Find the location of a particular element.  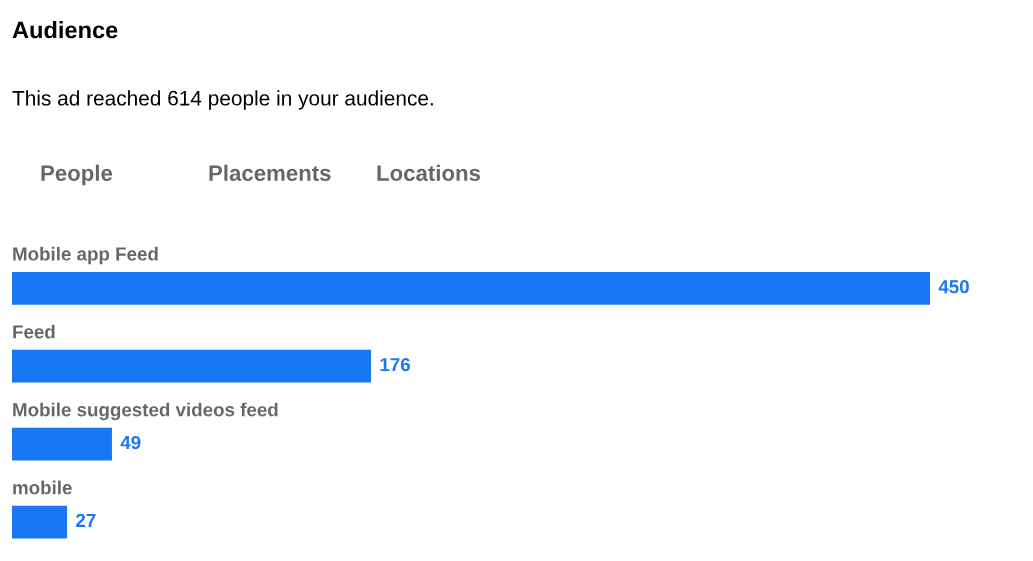

data-label: 49 is located at coordinates (130, 442).